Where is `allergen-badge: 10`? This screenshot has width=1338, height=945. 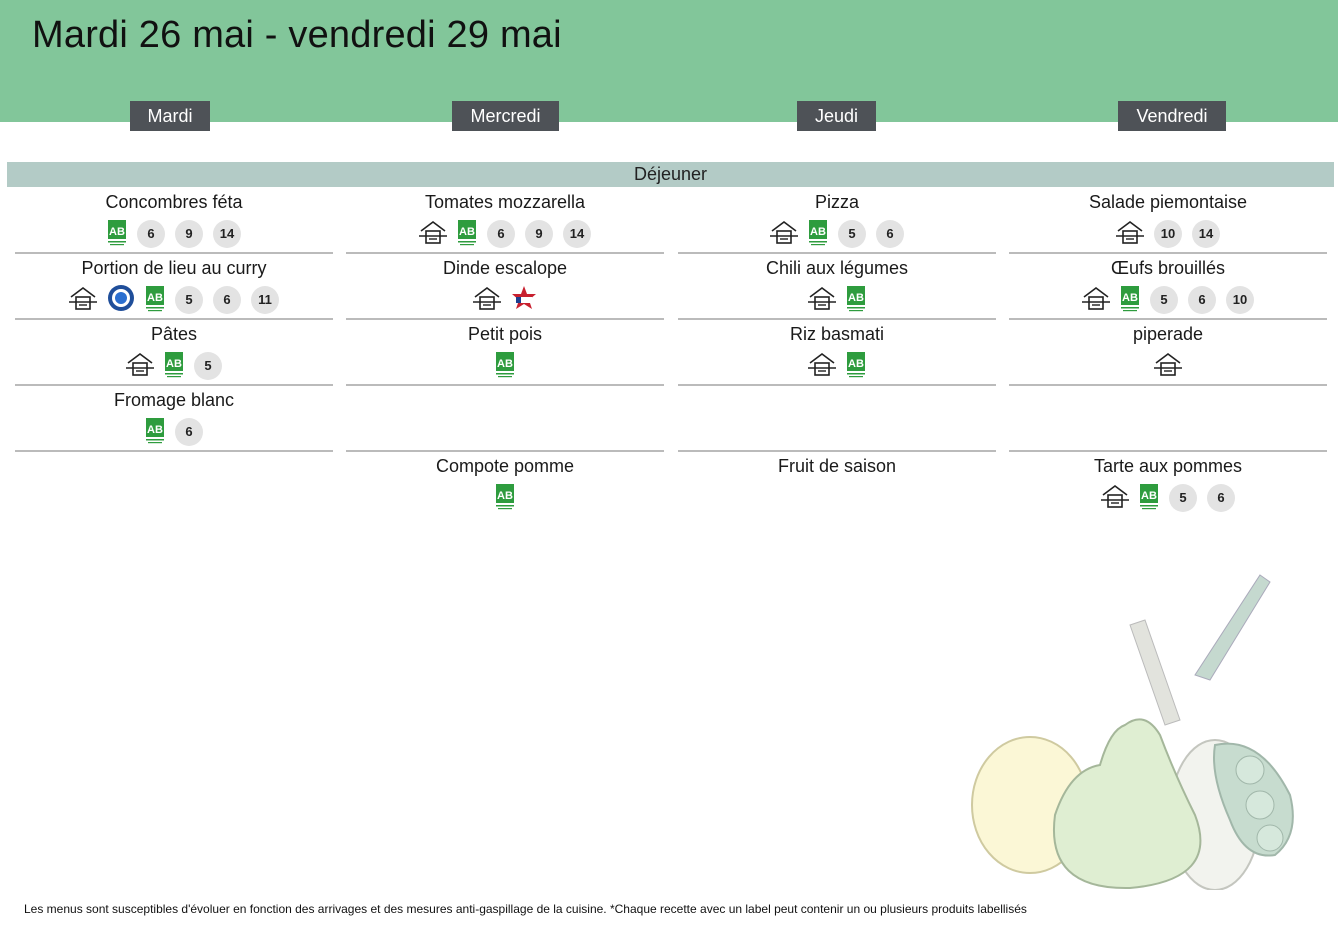 allergen-badge: 10 is located at coordinates (1240, 300).